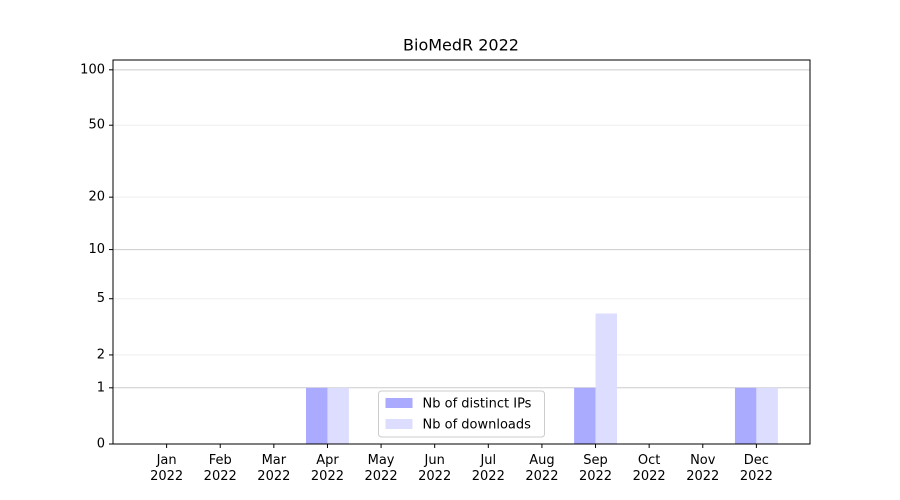 This screenshot has height=500, width=900. I want to click on legend: Nb of distinct IPs Nb of downloads, so click(461, 414).